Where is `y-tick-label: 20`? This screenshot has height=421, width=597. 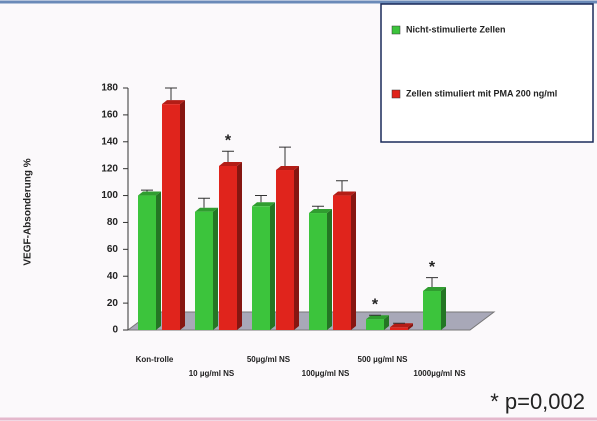 y-tick-label: 20 is located at coordinates (113, 303).